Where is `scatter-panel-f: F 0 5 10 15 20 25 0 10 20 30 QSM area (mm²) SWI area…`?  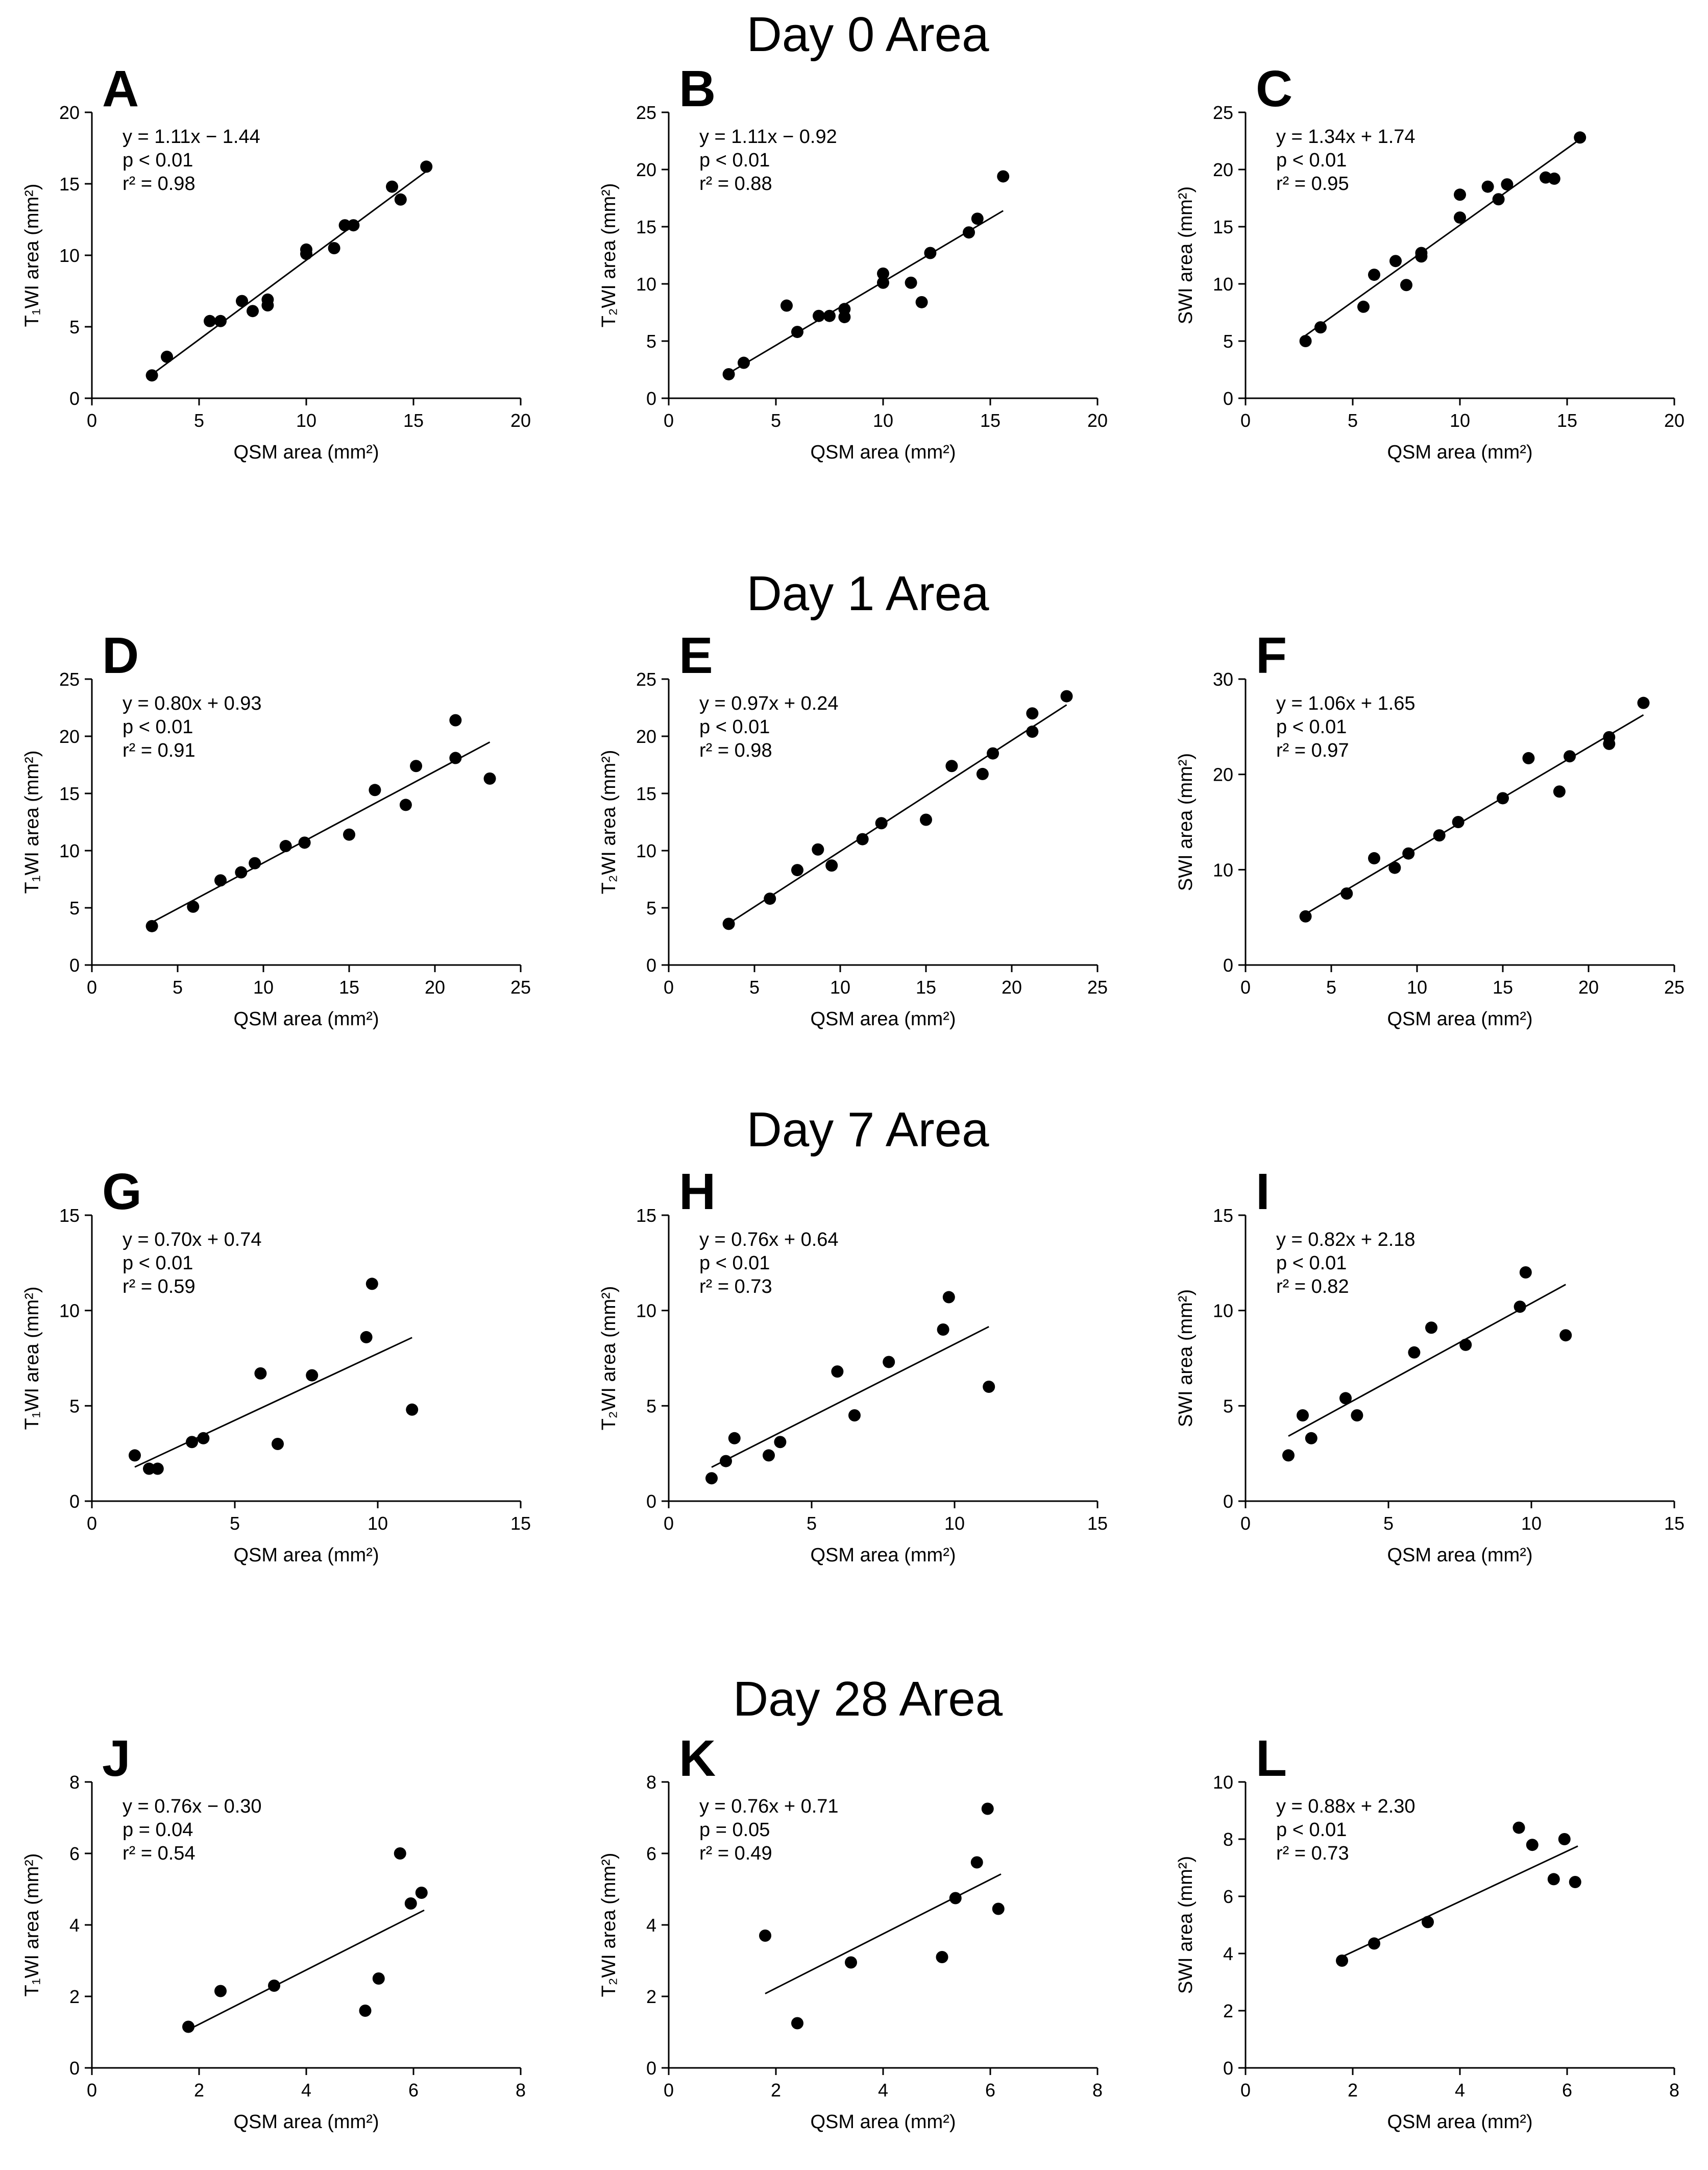
scatter-panel-f: F 0 5 10 15 20 25 0 10 20 30 QSM area (mm²) SWI area… is located at coordinates (1430, 829).